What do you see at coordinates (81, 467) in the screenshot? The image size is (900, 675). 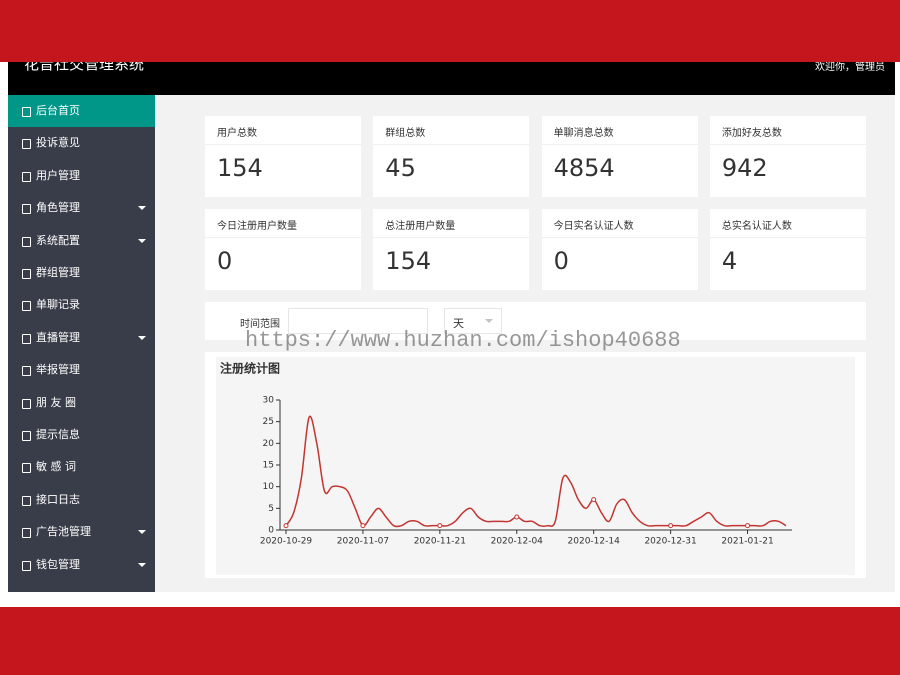 I see `sidebar-item: 敏 感 词` at bounding box center [81, 467].